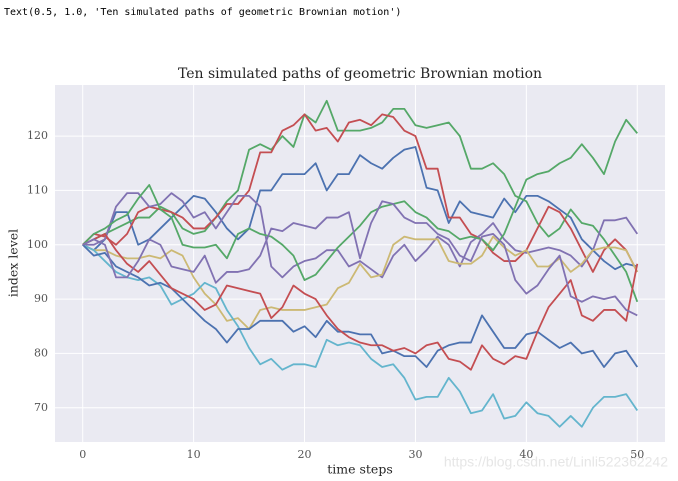 The image size is (678, 481). Describe the element at coordinates (13, 263) in the screenshot. I see `y-axis-label: index level` at that location.